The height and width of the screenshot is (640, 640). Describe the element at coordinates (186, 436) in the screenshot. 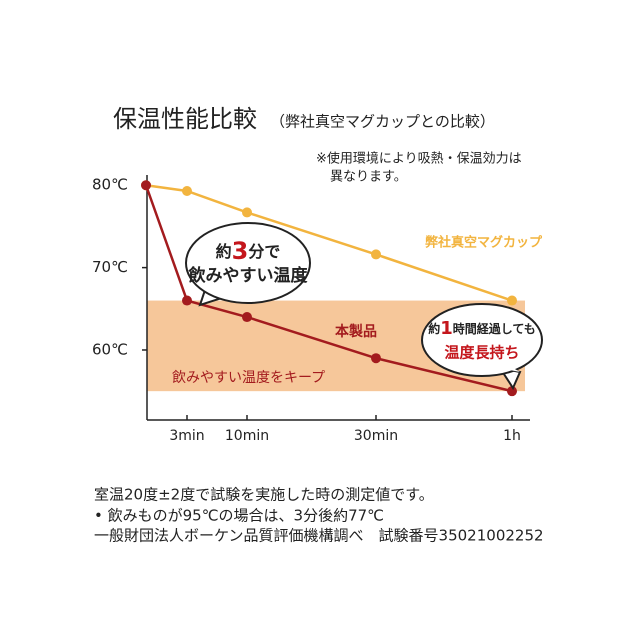

I see `x-tick-label: 3min` at that location.